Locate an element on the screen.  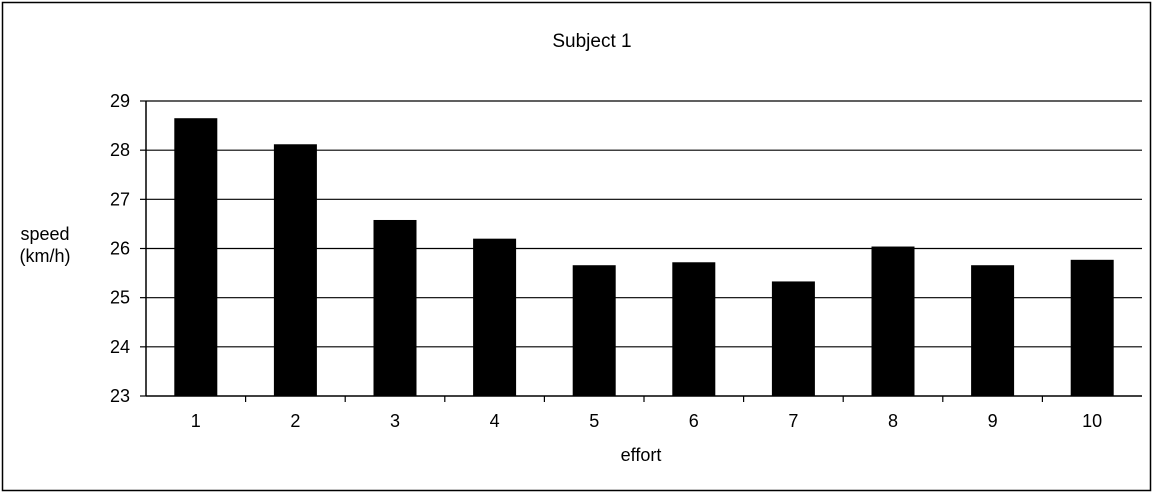
y-tick-label-26: 26 is located at coordinates (120, 249).